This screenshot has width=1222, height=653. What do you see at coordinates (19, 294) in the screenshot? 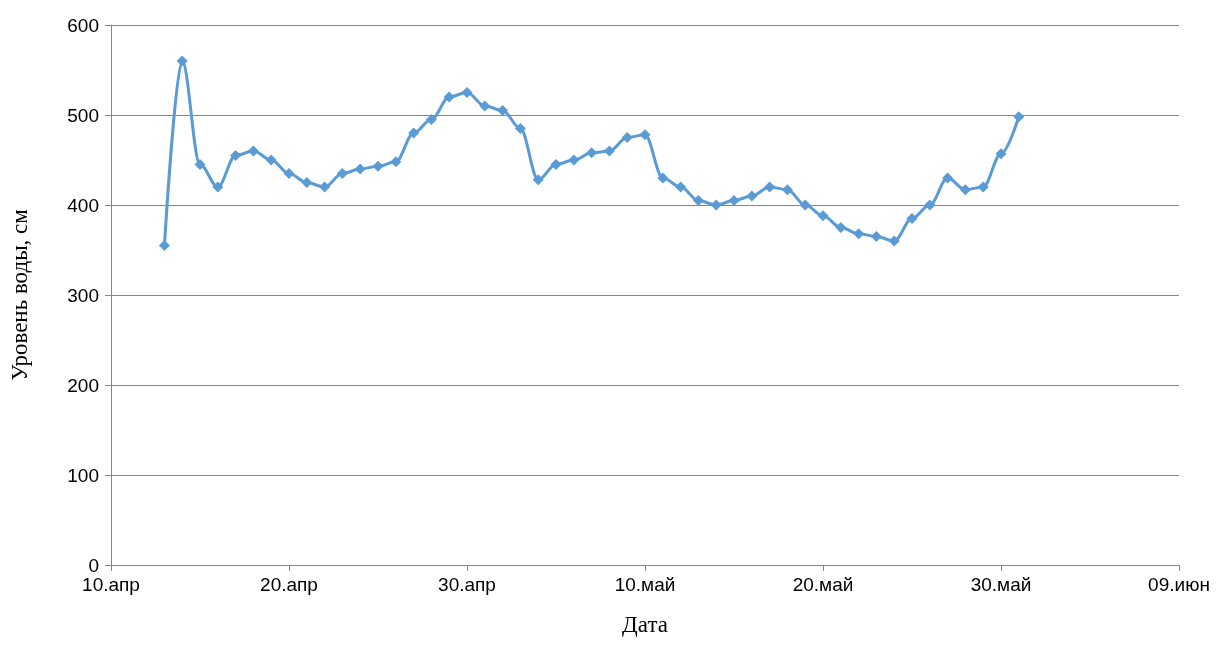
I see `y-axis-title: Уровень воды, см` at bounding box center [19, 294].